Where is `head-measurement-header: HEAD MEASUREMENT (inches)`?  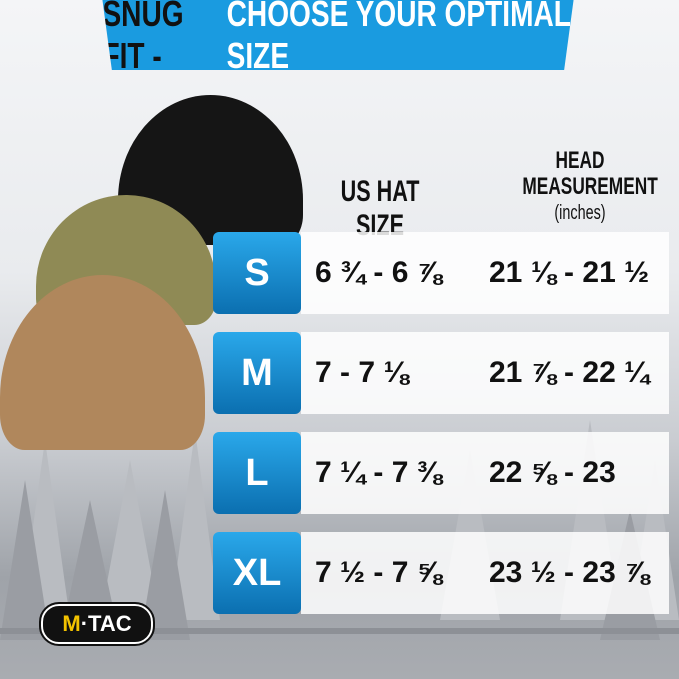 head-measurement-header: HEAD MEASUREMENT (inches) is located at coordinates (590, 186).